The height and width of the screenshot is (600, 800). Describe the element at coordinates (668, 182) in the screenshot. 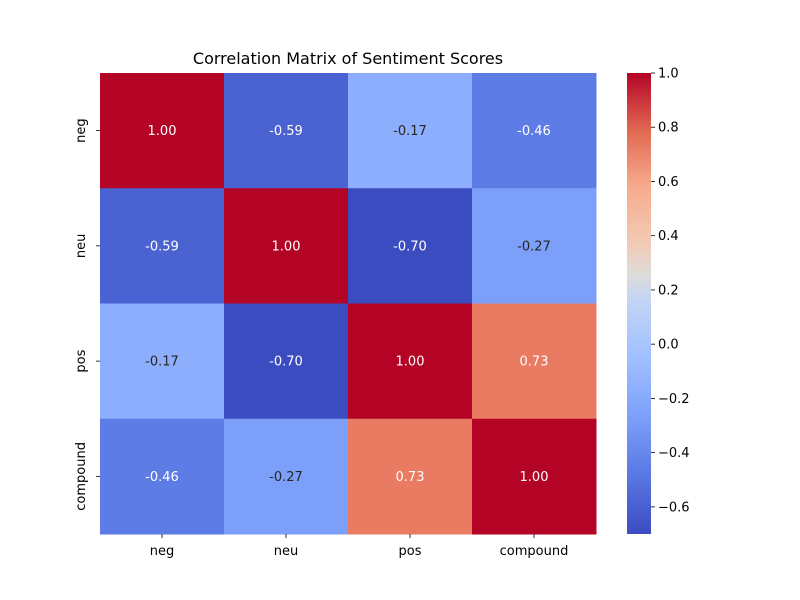

I see `colorbar-tick-label: 0.6` at that location.